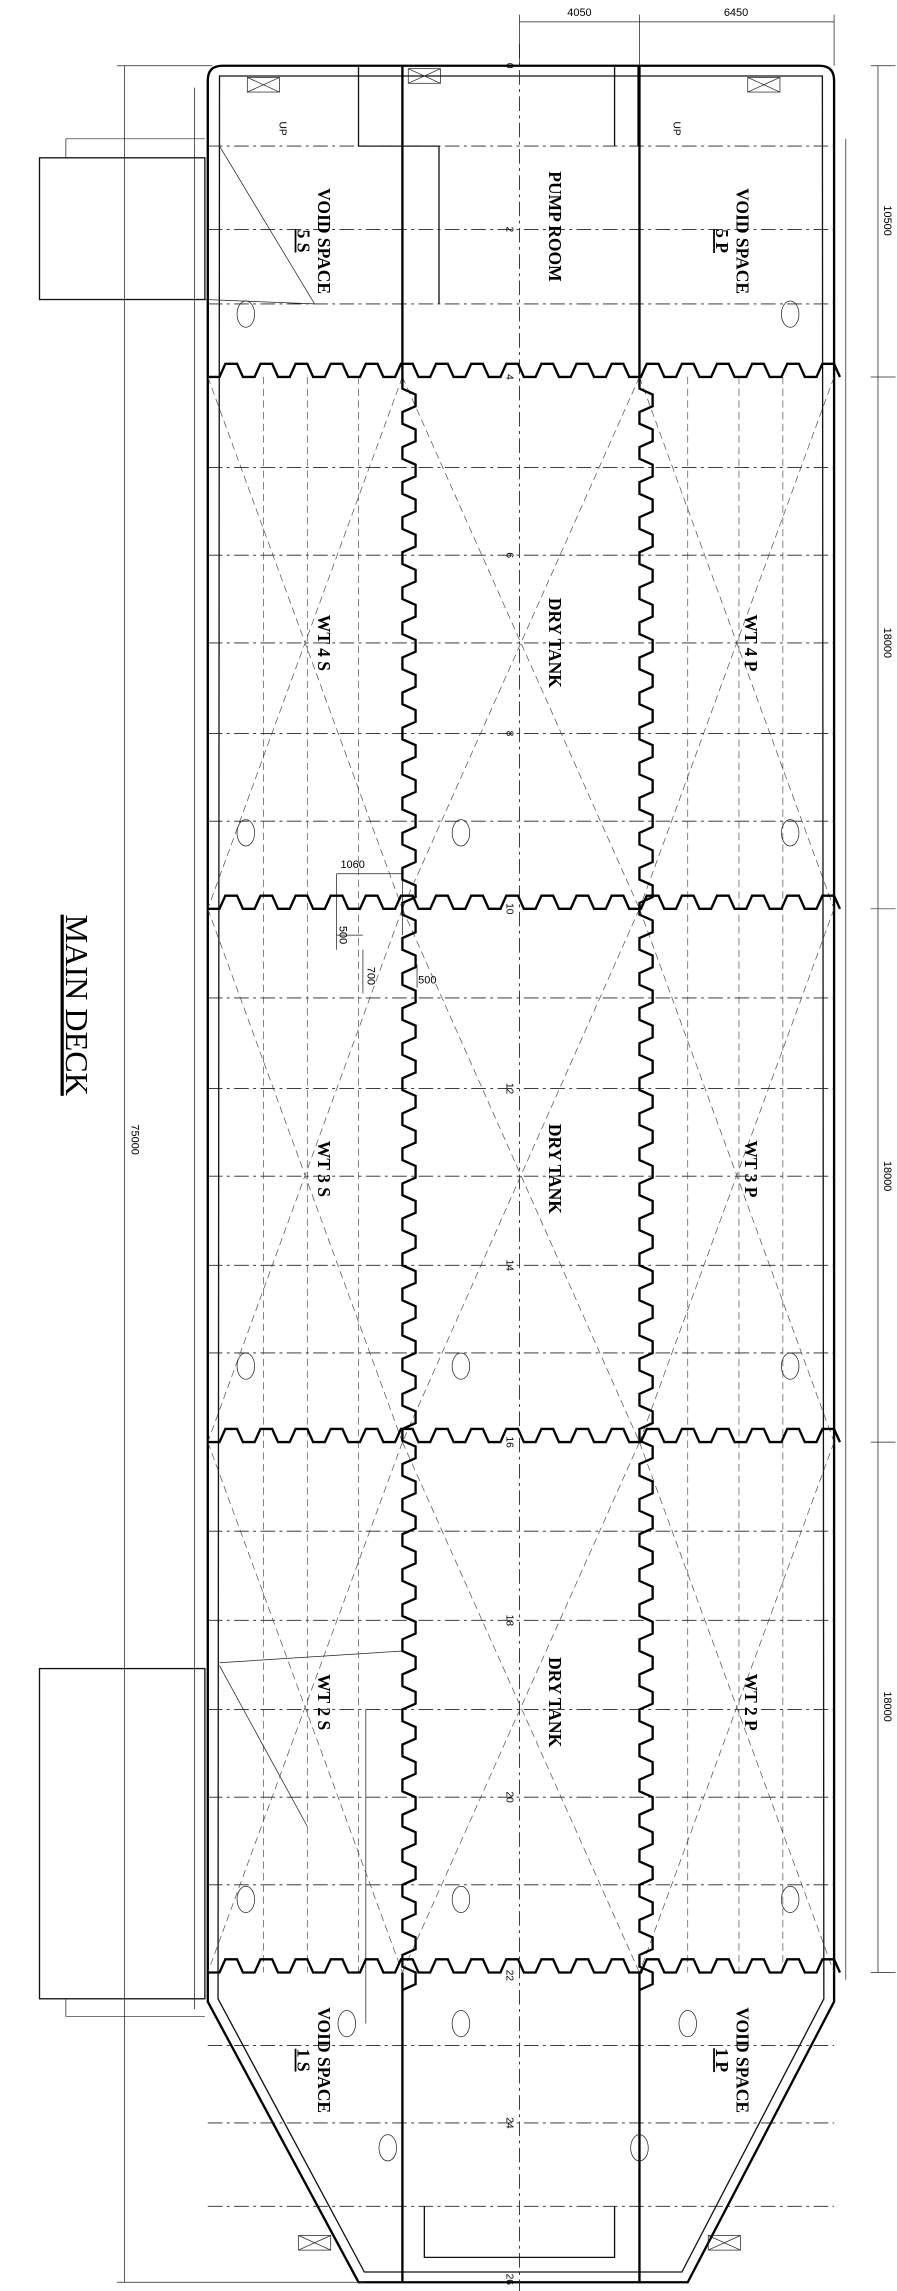 This screenshot has height=2291, width=897. Describe the element at coordinates (509, 1621) in the screenshot. I see `frame-number: 18` at that location.